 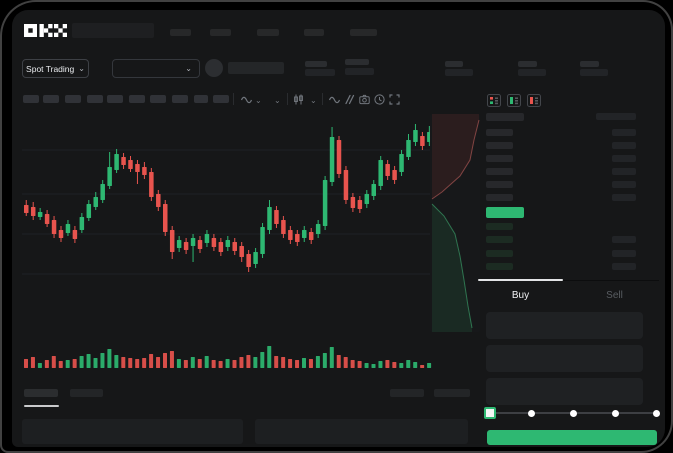 I want to click on okx-logo, so click(x=45, y=30).